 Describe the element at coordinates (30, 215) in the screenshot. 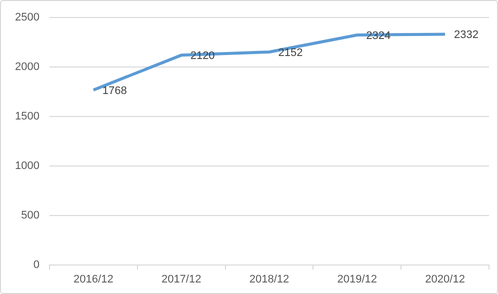

I see `y-tick-label: 500` at that location.